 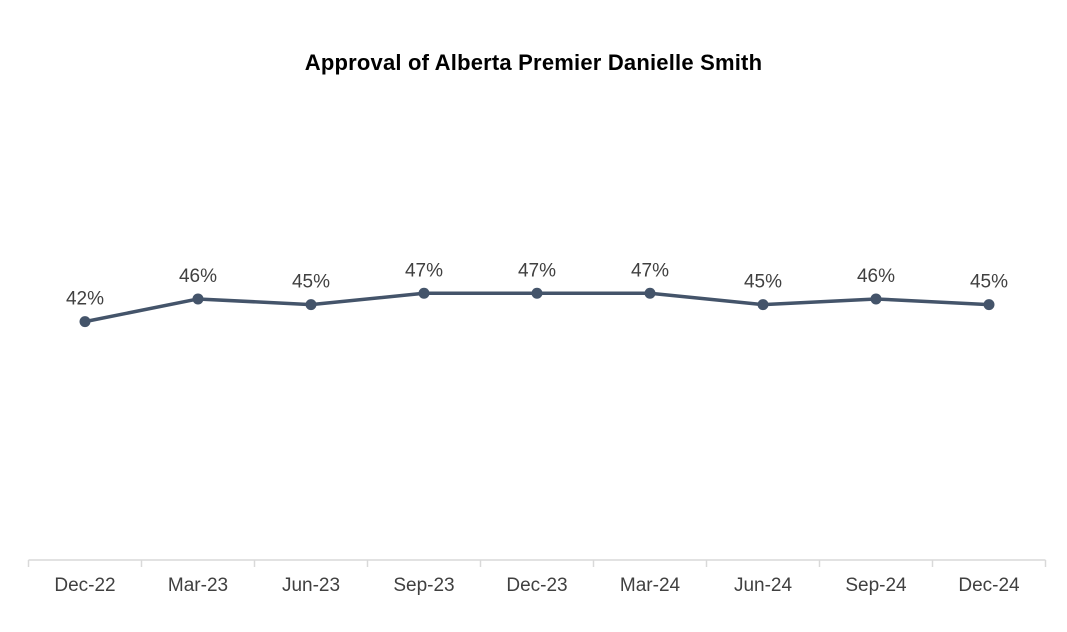 What do you see at coordinates (85, 299) in the screenshot?
I see `data-label: 42%` at bounding box center [85, 299].